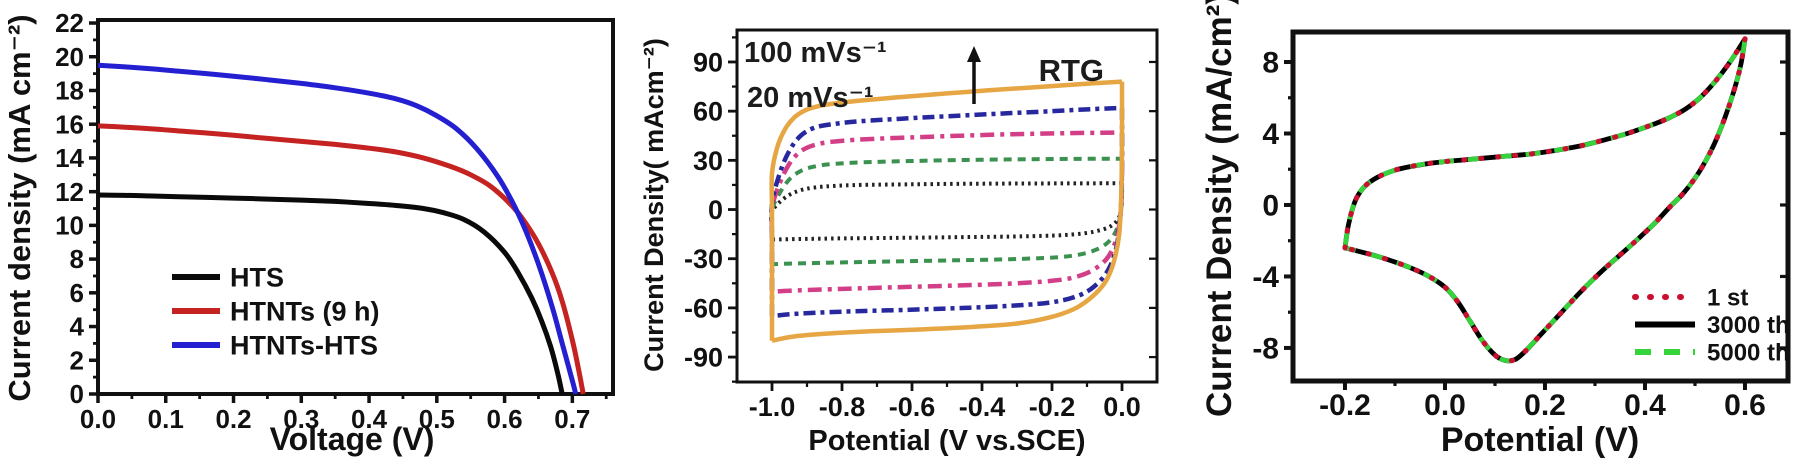 Image resolution: width=1802 pixels, height=475 pixels. I want to click on curve-100-mvs-, so click(947, 211).